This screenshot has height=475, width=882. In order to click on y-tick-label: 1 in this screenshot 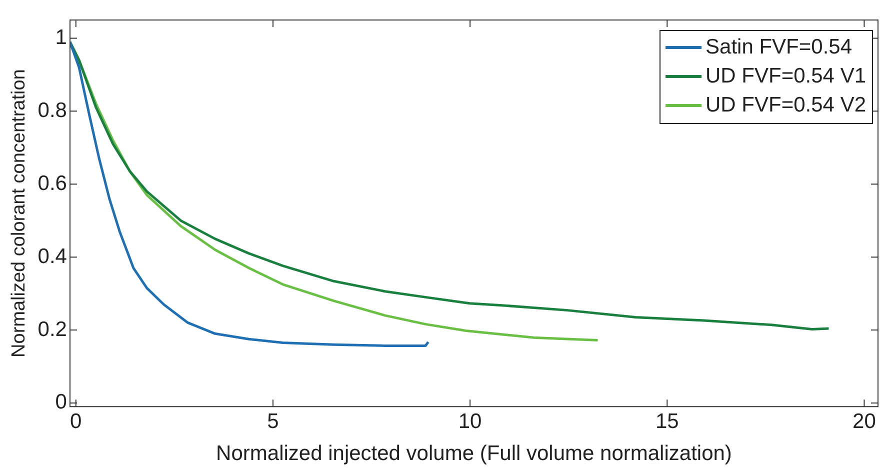, I will do `click(61, 38)`.